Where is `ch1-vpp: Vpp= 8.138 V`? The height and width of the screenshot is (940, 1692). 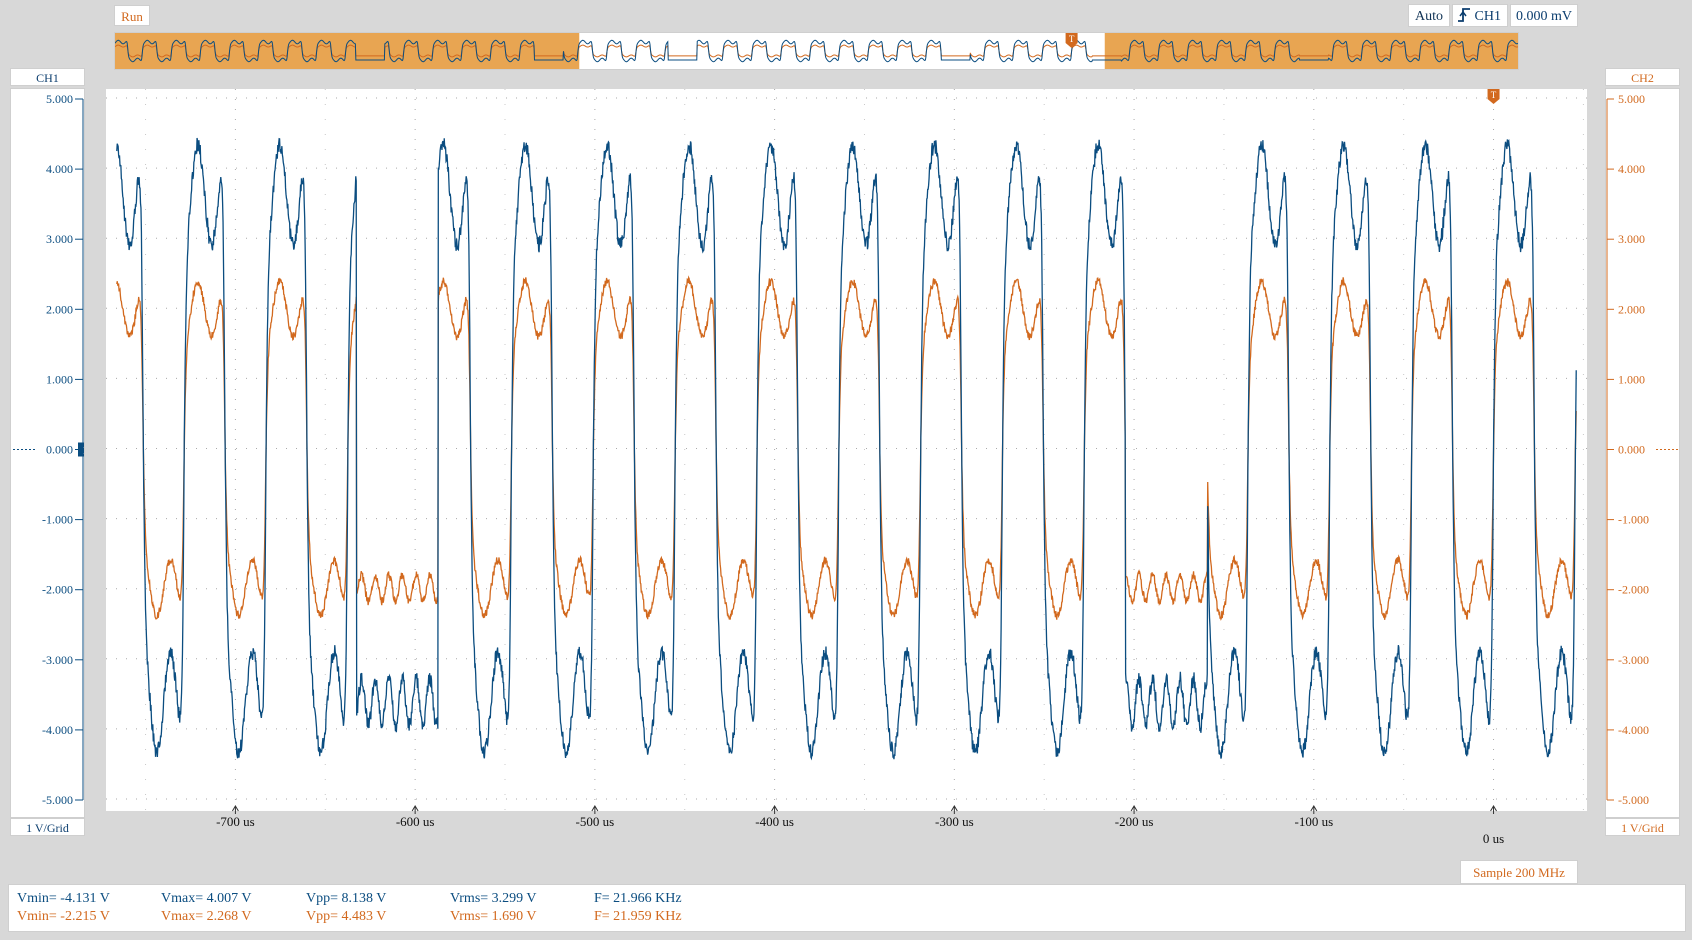
ch1-vpp: Vpp= 8.138 V is located at coordinates (346, 899).